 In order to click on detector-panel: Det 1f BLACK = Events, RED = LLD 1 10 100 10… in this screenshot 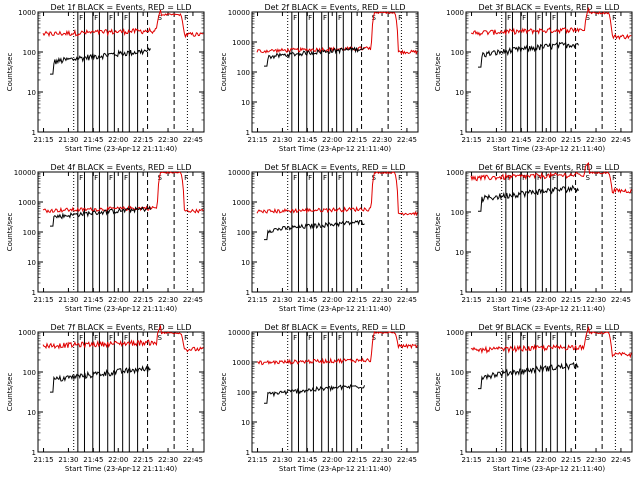, I will do `click(105, 78)`.